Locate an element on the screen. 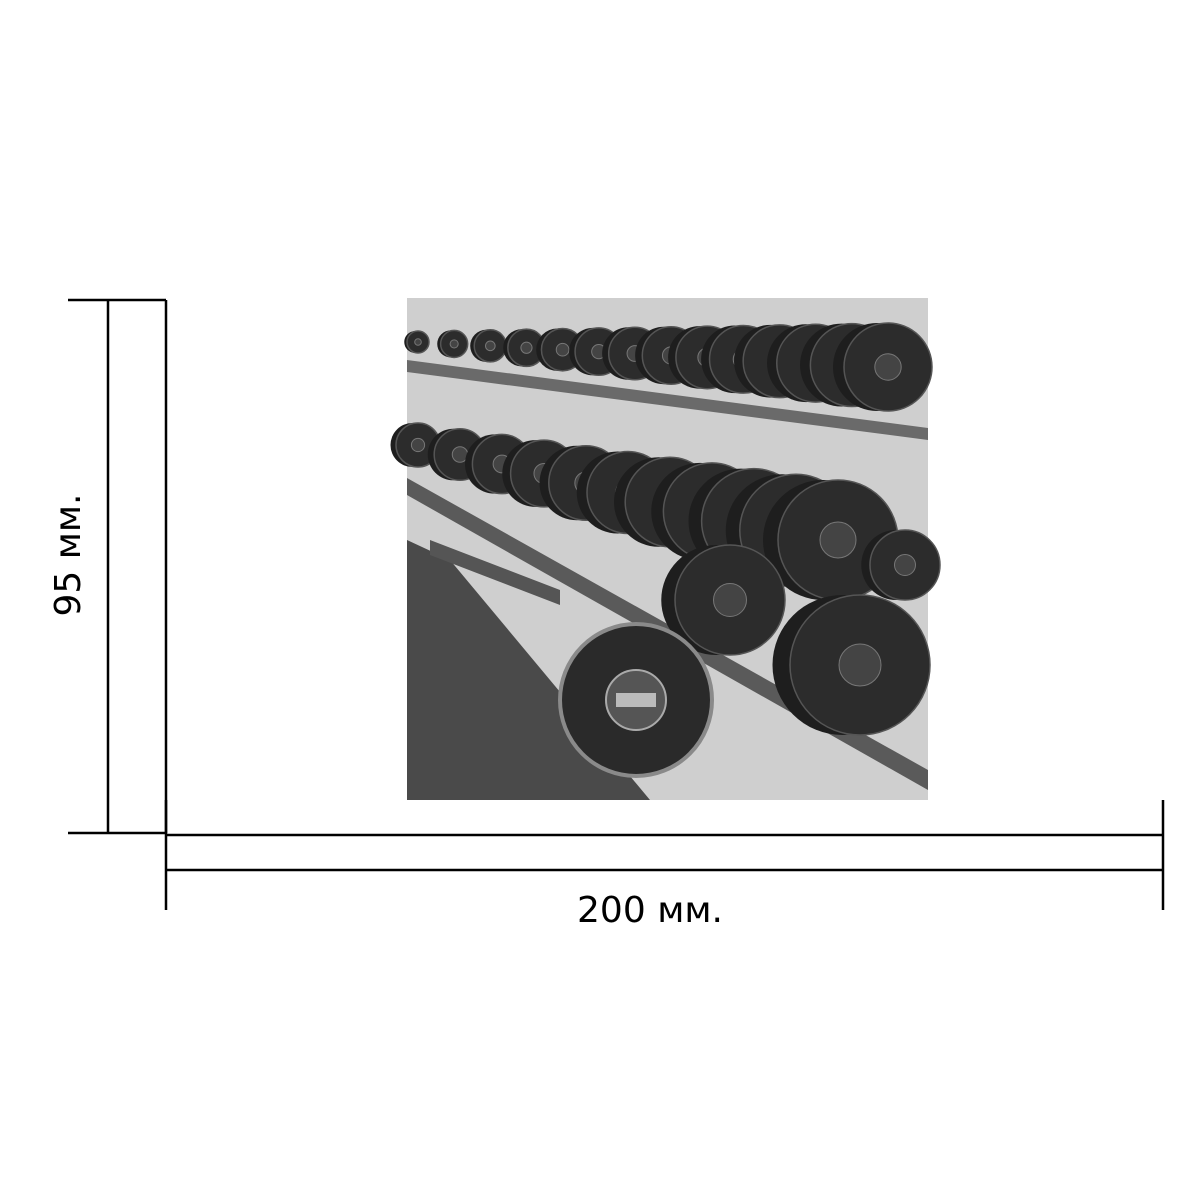  width-dimension: 200 мм. is located at coordinates (664, 865).